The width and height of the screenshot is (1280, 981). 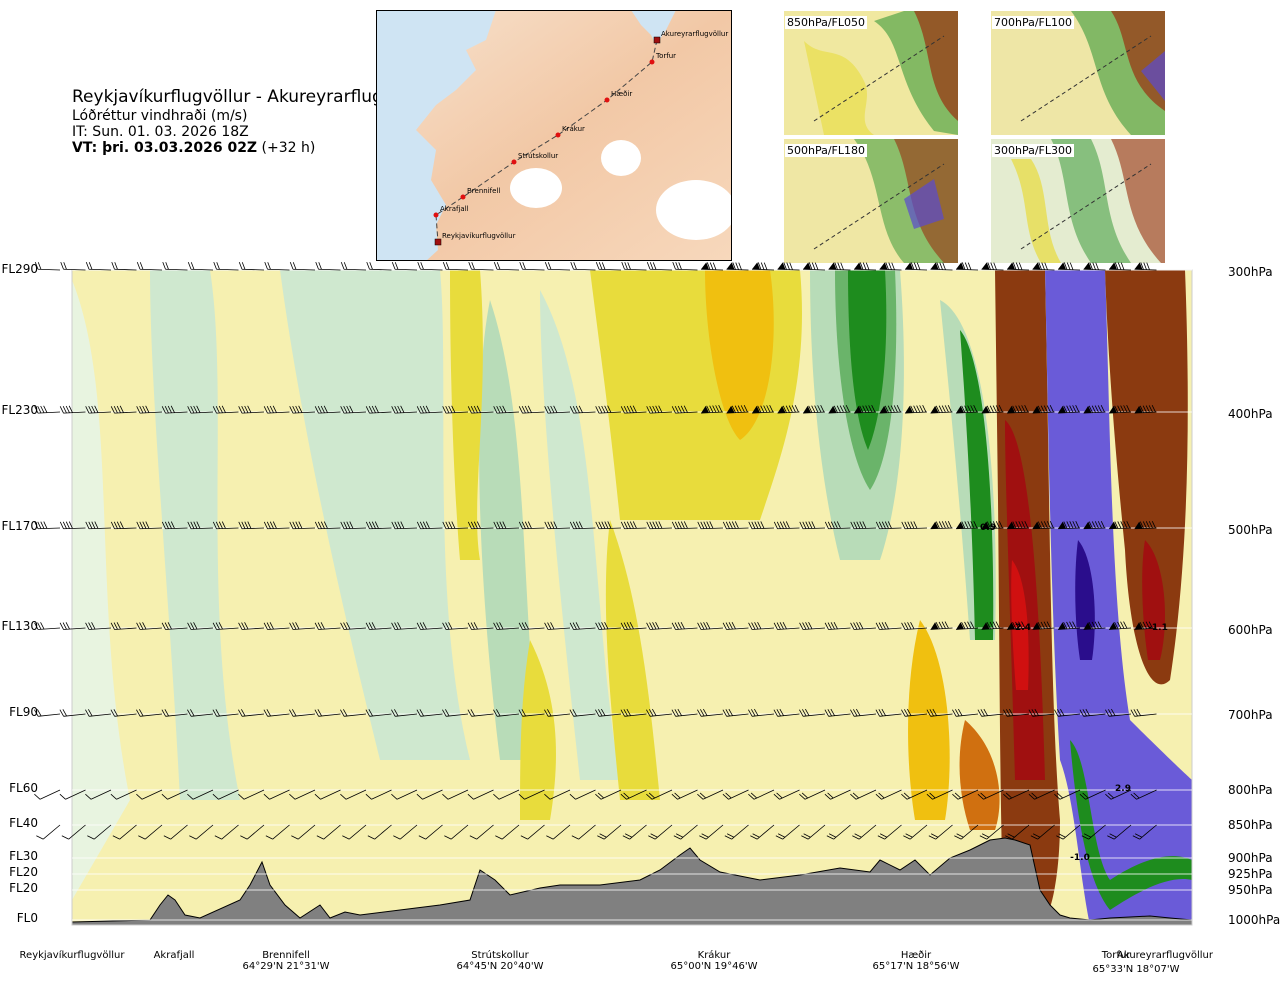 I want to click on location-label: Akrafjall, so click(x=174, y=955).